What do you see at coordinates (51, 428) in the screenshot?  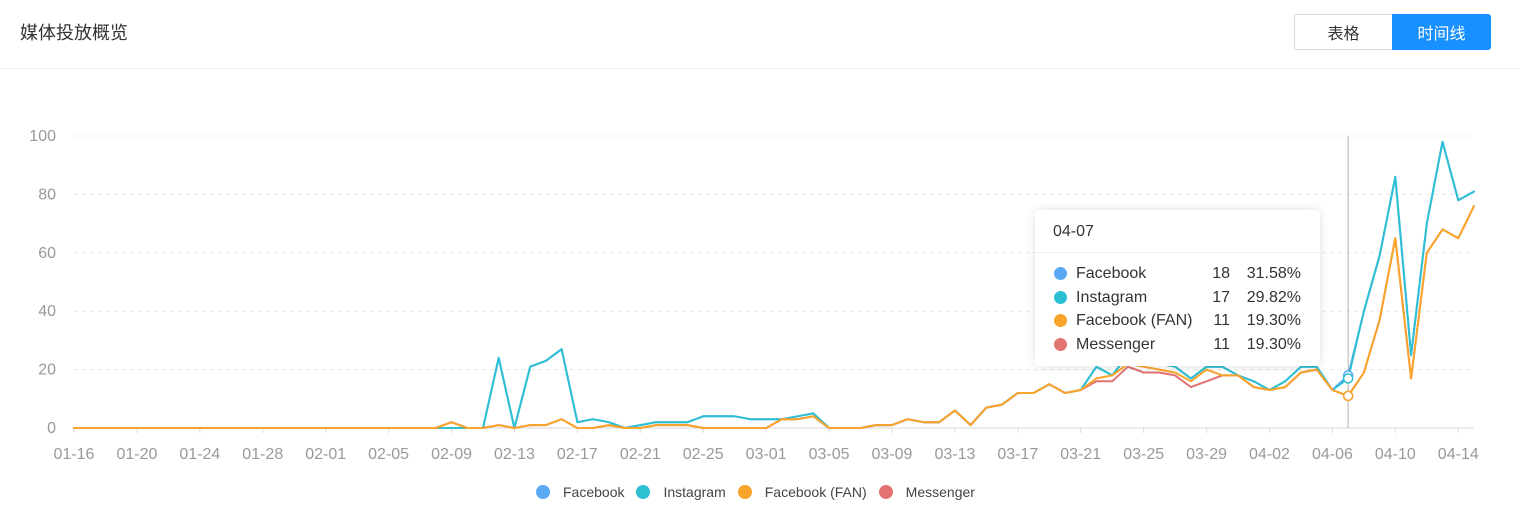 I see `y-axis-label: 0` at bounding box center [51, 428].